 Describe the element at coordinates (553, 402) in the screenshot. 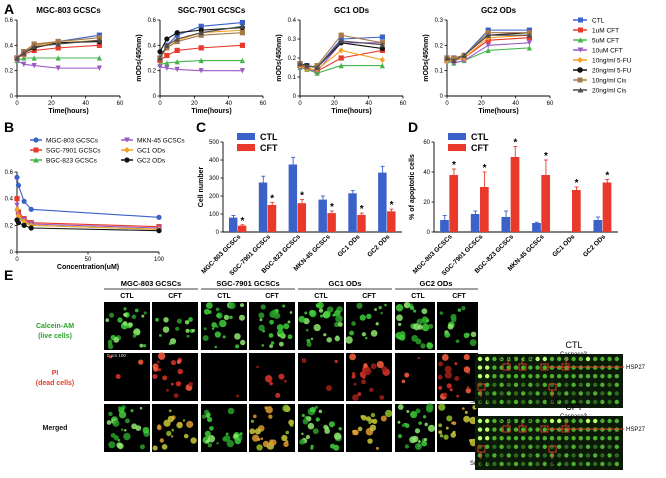

I see `f-ctl-xiap: XIAP` at that location.